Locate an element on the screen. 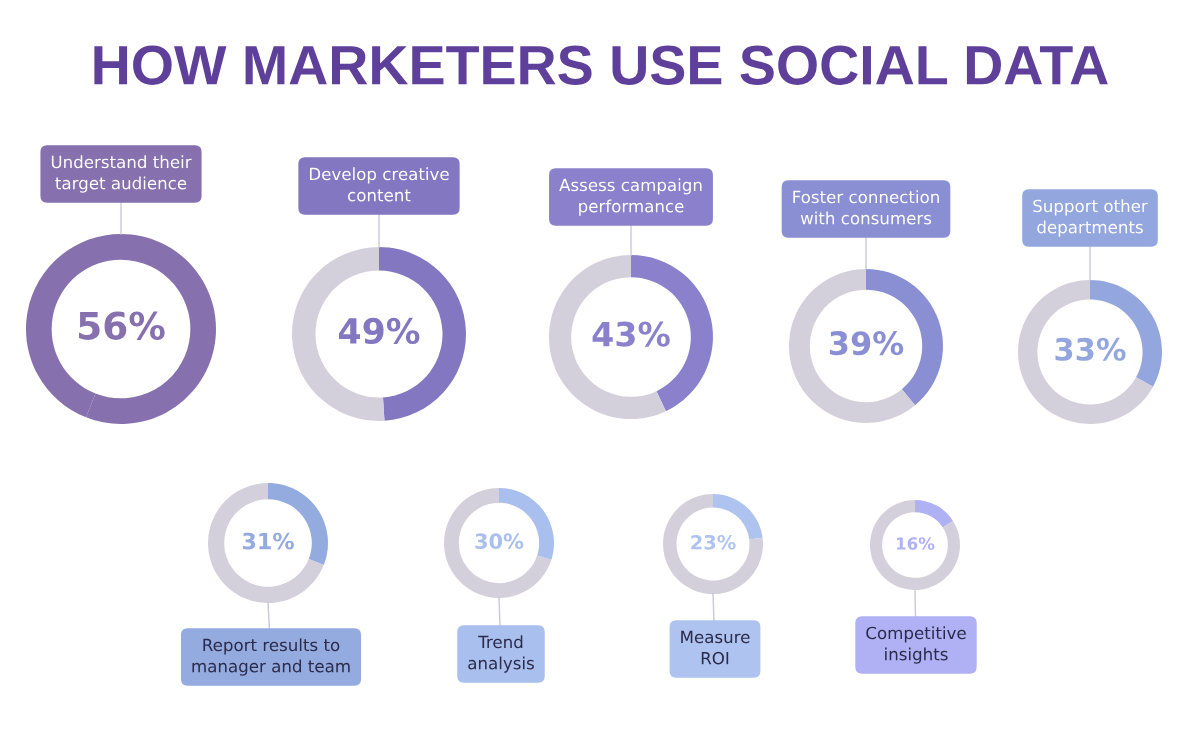  text: Trend analysis is located at coordinates (501, 654).